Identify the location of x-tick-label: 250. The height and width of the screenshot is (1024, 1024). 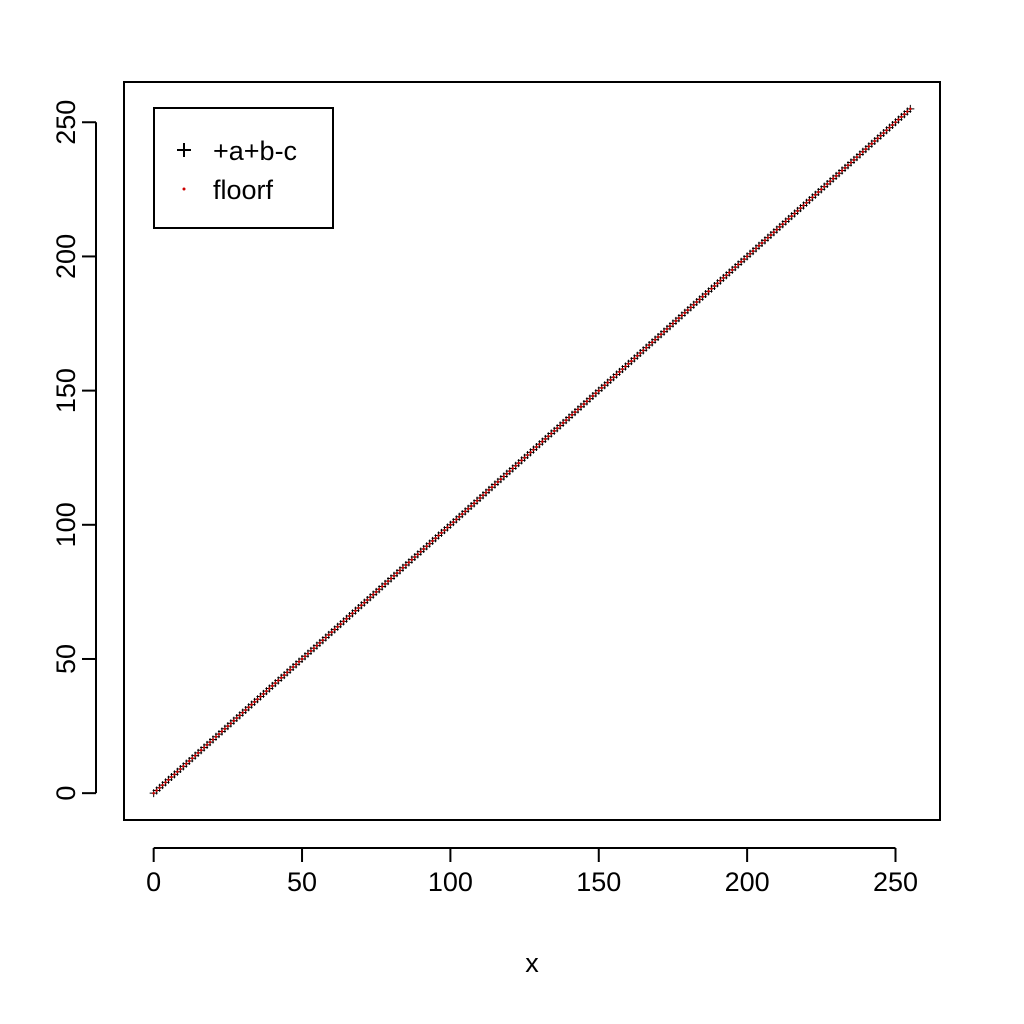
(895, 882).